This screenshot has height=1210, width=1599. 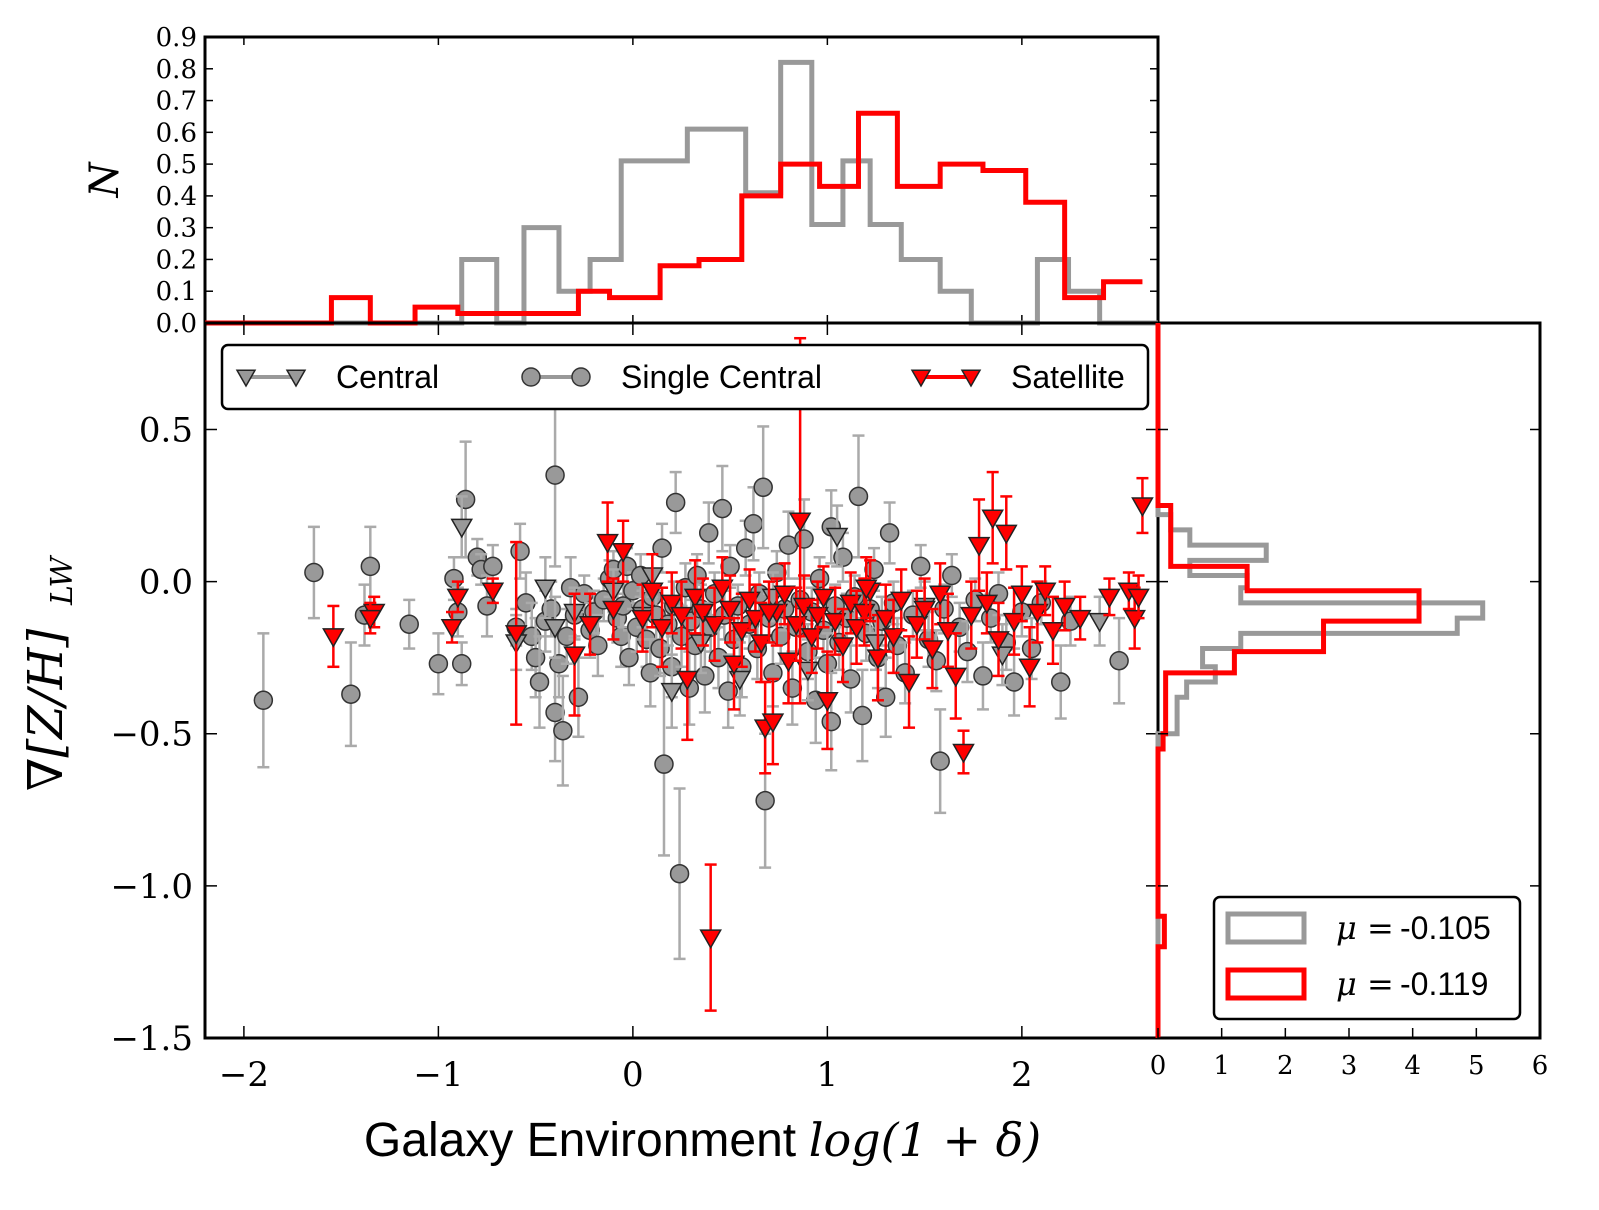 What do you see at coordinates (1476, 1066) in the screenshot?
I see `right-xtick-label: 5` at bounding box center [1476, 1066].